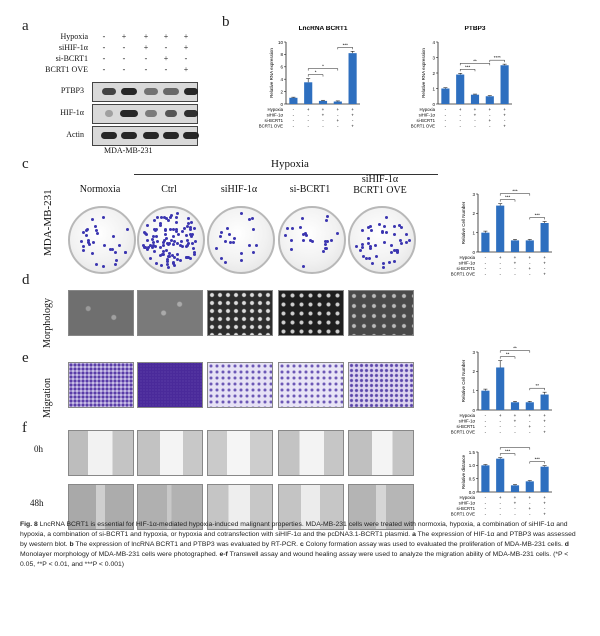 This screenshot has height=636, width=600. Describe the element at coordinates (170, 507) in the screenshot. I see `wound-48h-image` at that location.